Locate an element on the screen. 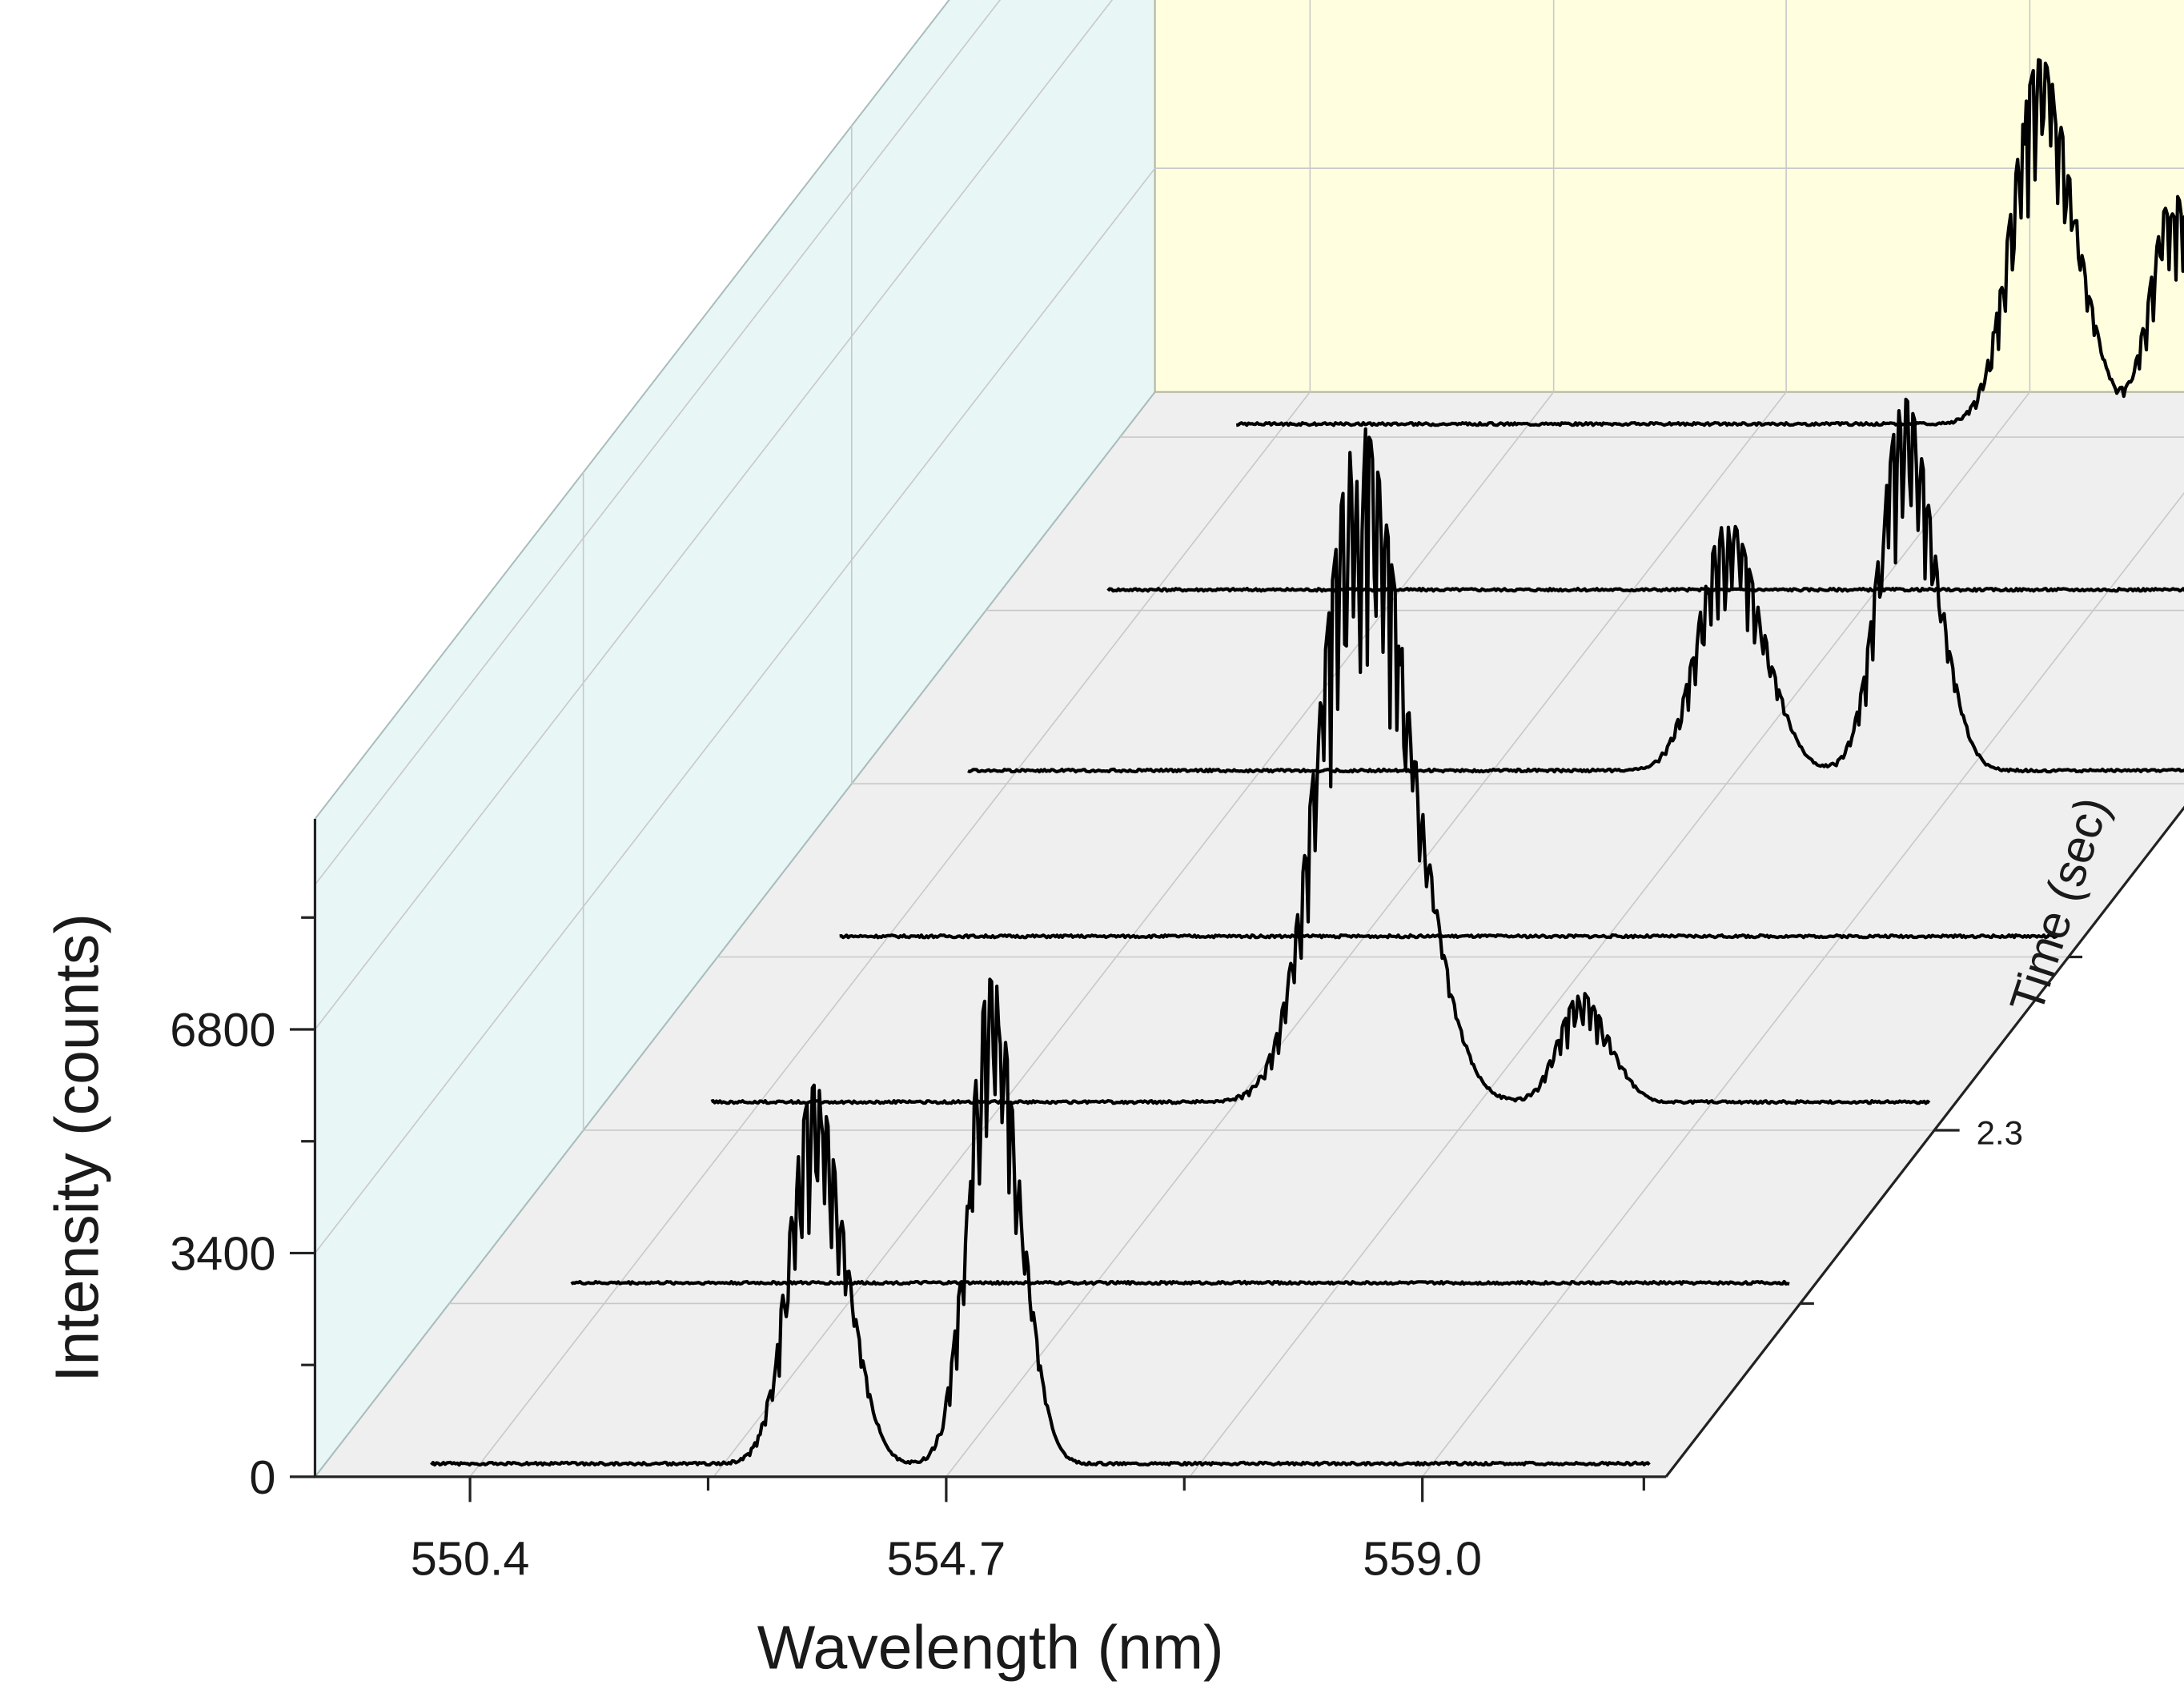 The width and height of the screenshot is (2184, 1701). x-axis-title: Wavelength (nm) is located at coordinates (990, 1647).